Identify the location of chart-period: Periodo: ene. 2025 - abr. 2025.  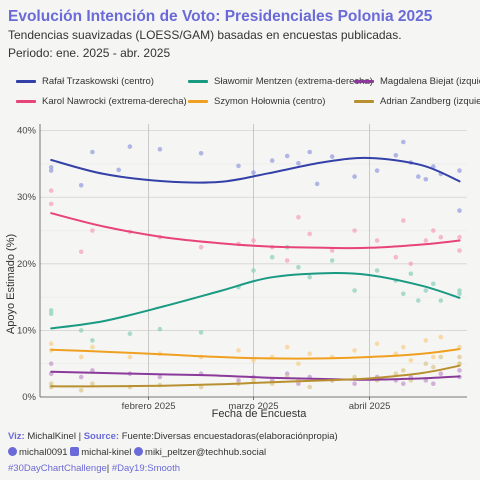
(89, 53).